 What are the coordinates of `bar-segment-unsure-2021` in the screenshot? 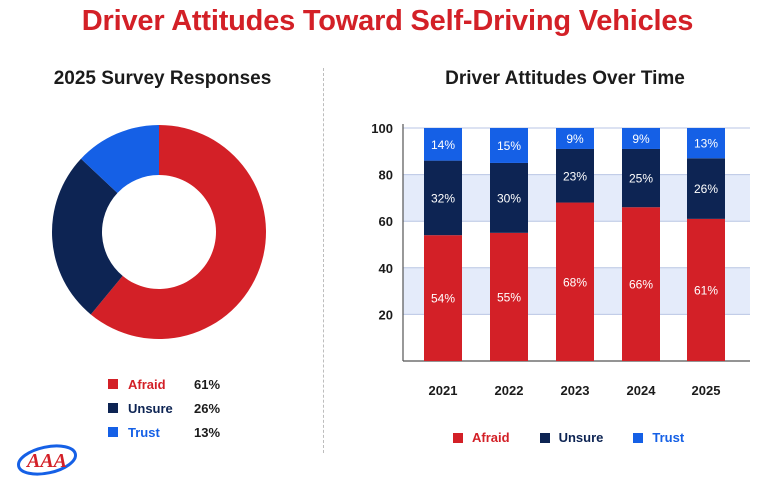 It's located at (443, 198).